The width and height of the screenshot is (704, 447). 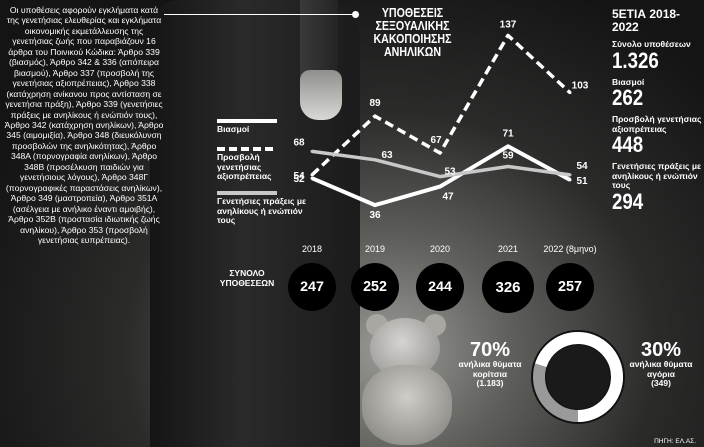 What do you see at coordinates (628, 81) in the screenshot?
I see `summary-label-rapes: Βιασμοί` at bounding box center [628, 81].